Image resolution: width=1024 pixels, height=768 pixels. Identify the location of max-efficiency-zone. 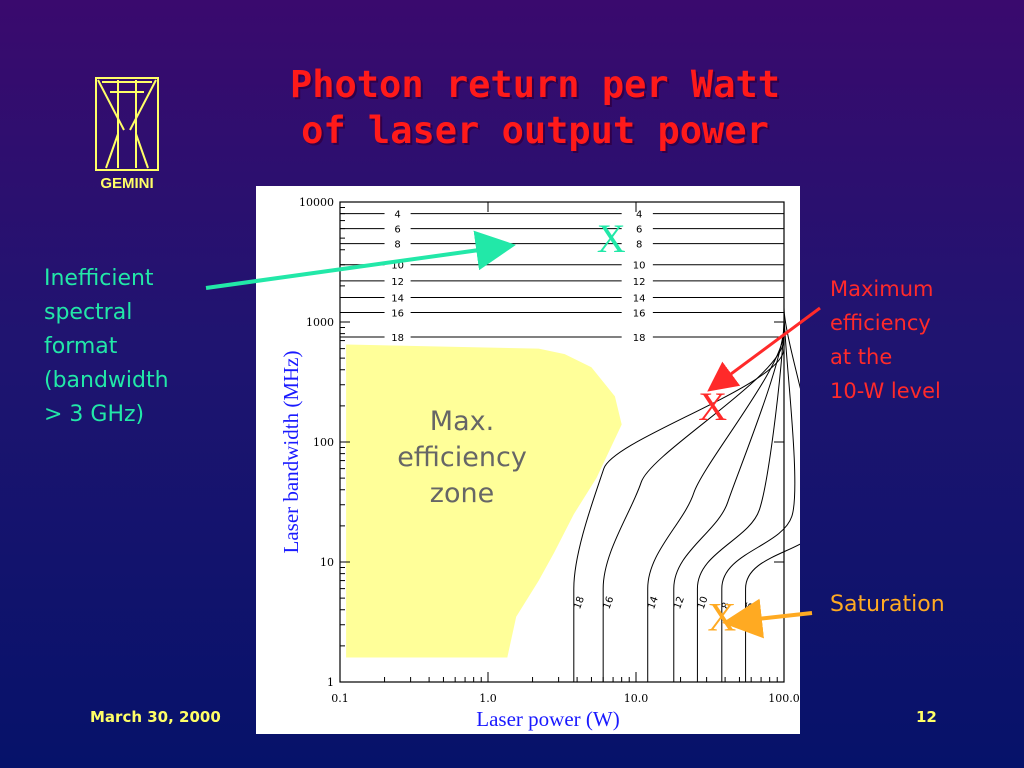
(484, 501).